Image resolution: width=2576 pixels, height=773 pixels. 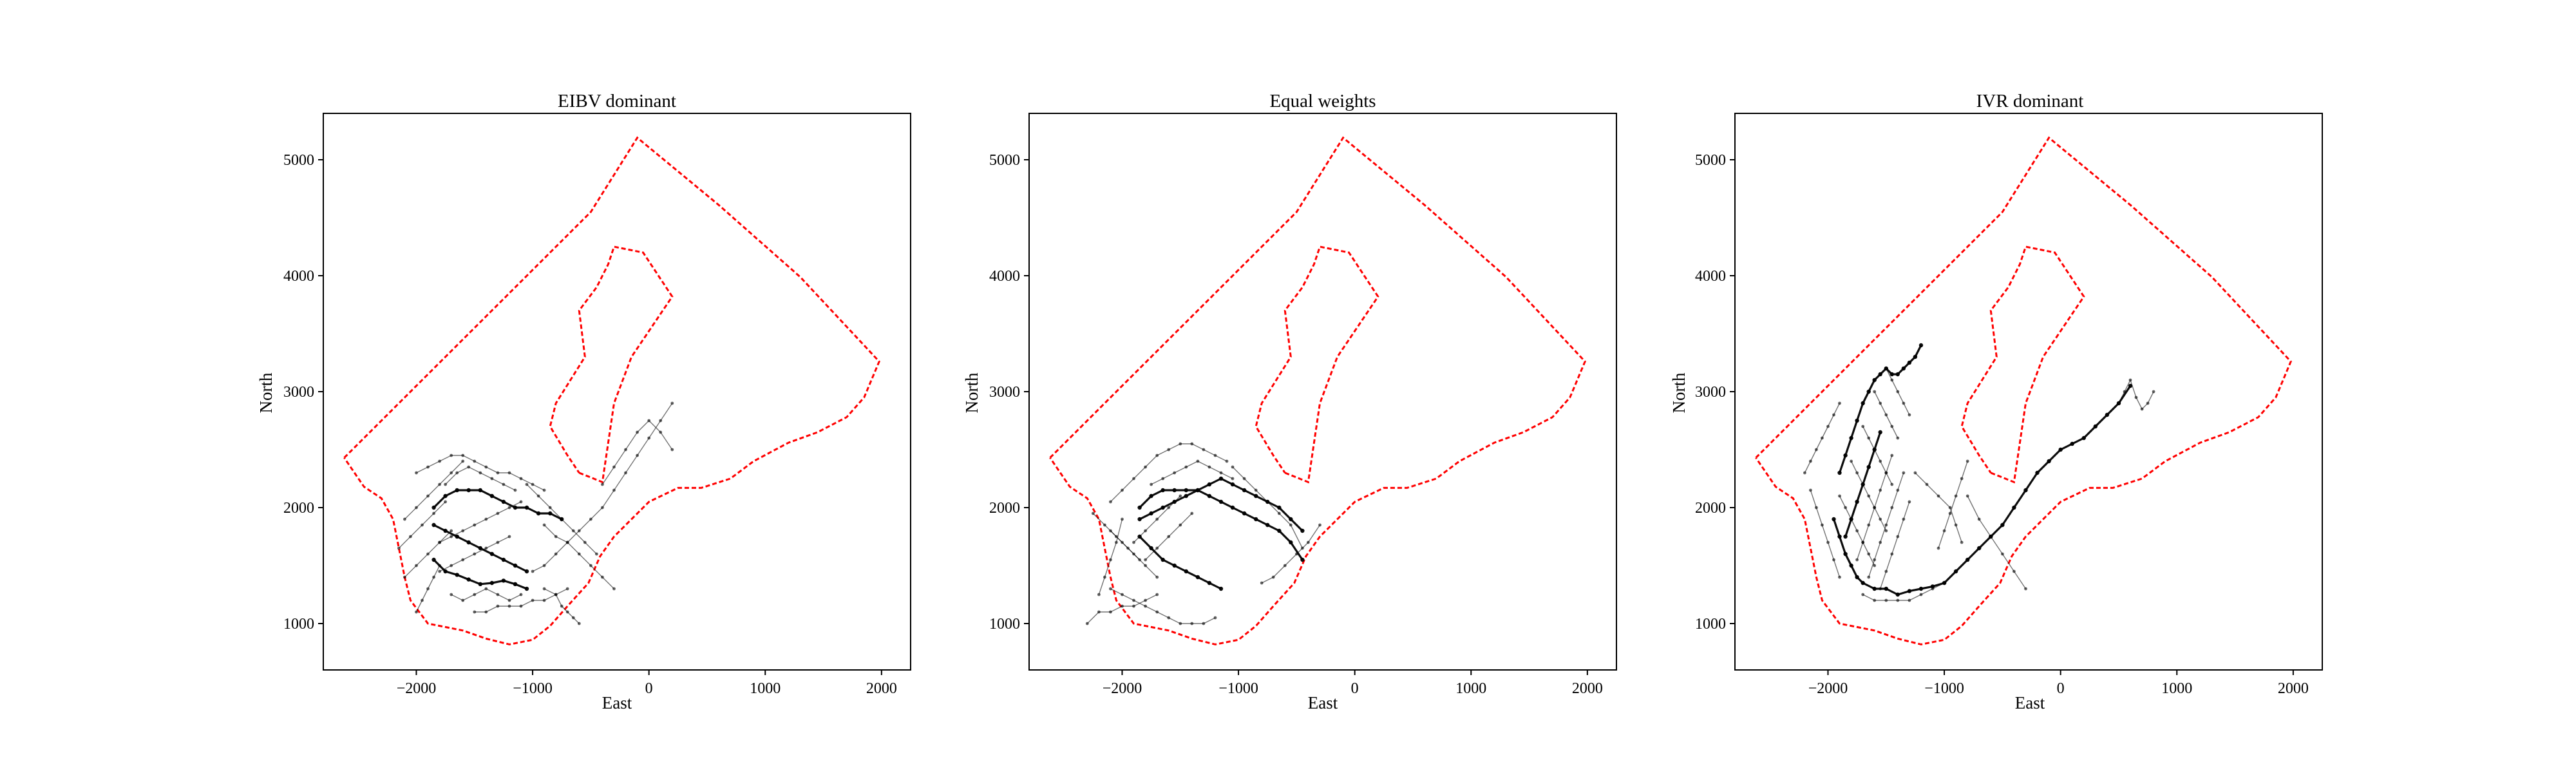 What do you see at coordinates (1710, 624) in the screenshot?
I see `y-tick-label: 1000` at bounding box center [1710, 624].